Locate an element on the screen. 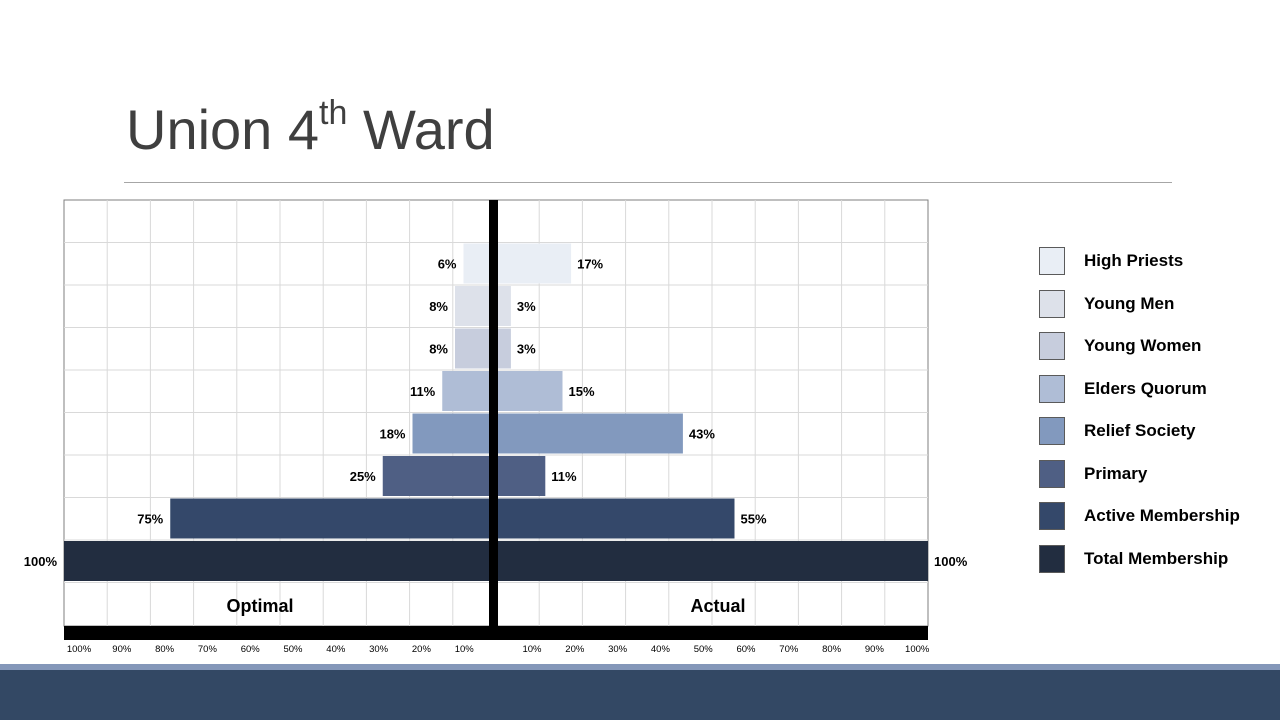  legend-item: Primary is located at coordinates (1154, 474).